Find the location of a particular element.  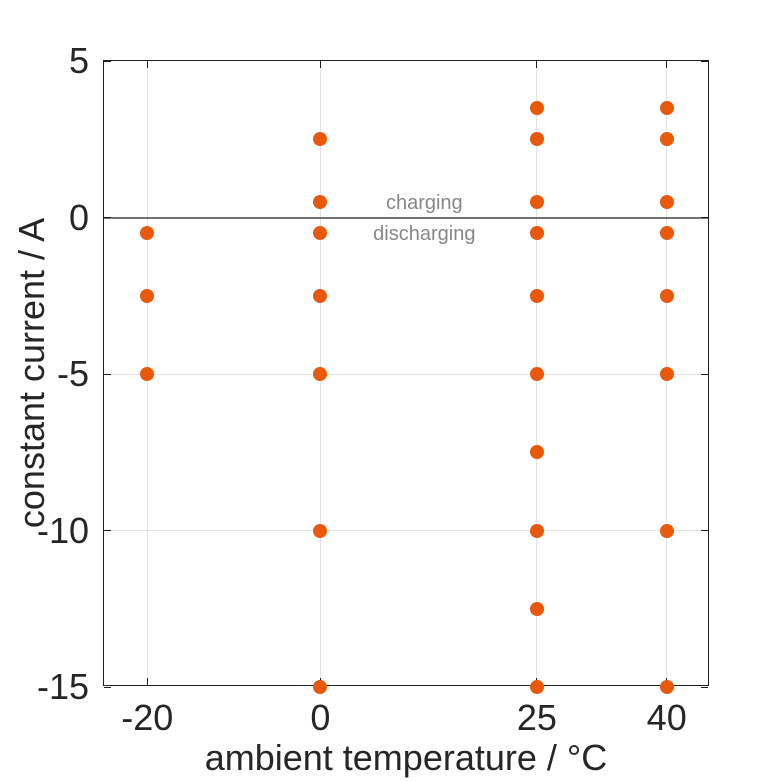

x-tick-bottom is located at coordinates (147, 681).